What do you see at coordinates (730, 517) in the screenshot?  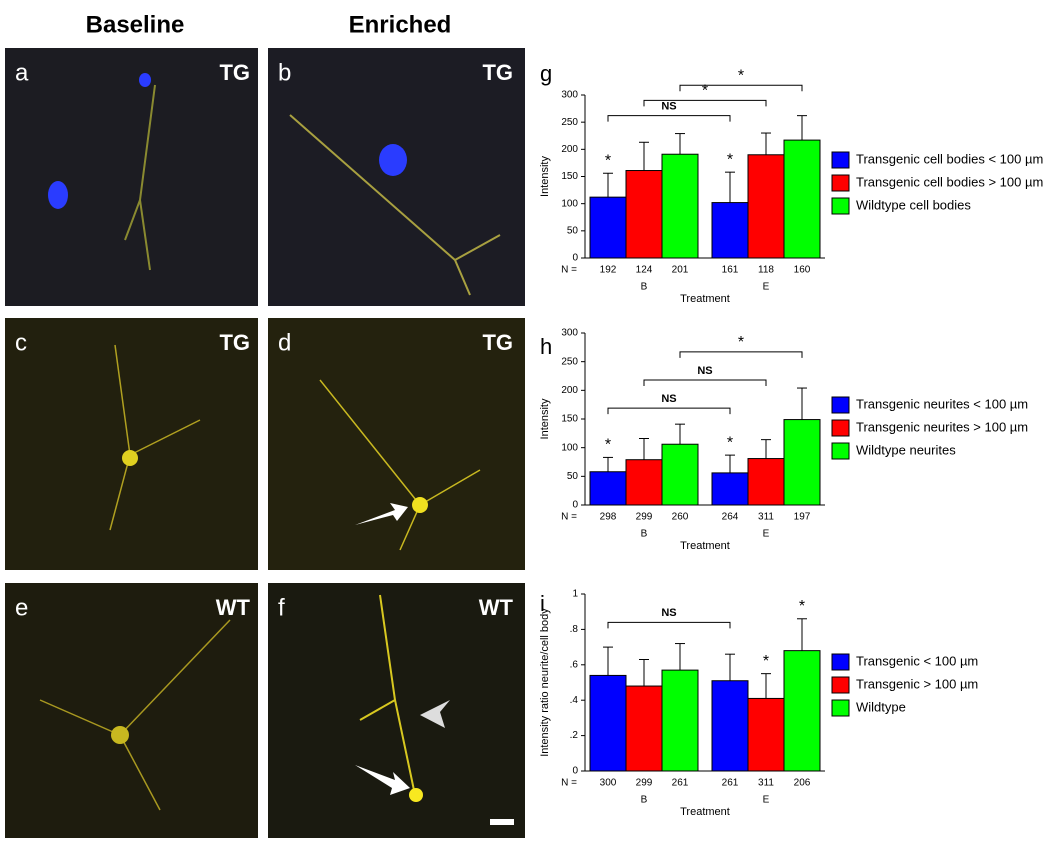 I see `n-value: 264` at bounding box center [730, 517].